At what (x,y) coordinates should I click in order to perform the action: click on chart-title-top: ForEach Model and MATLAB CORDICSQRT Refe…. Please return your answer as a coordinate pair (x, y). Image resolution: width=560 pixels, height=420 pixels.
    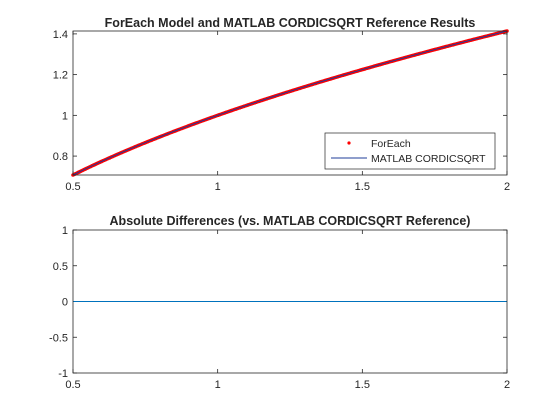
    Looking at the image, I should click on (290, 23).